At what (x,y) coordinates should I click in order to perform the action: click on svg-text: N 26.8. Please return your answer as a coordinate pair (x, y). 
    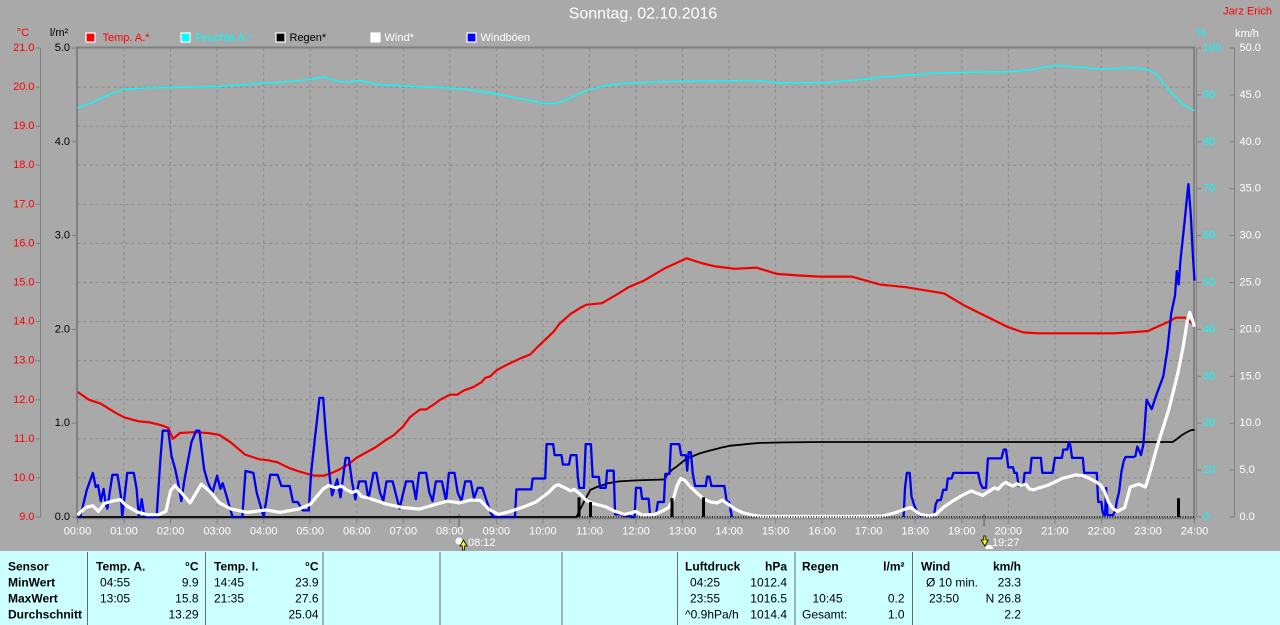
    Looking at the image, I should click on (1004, 599).